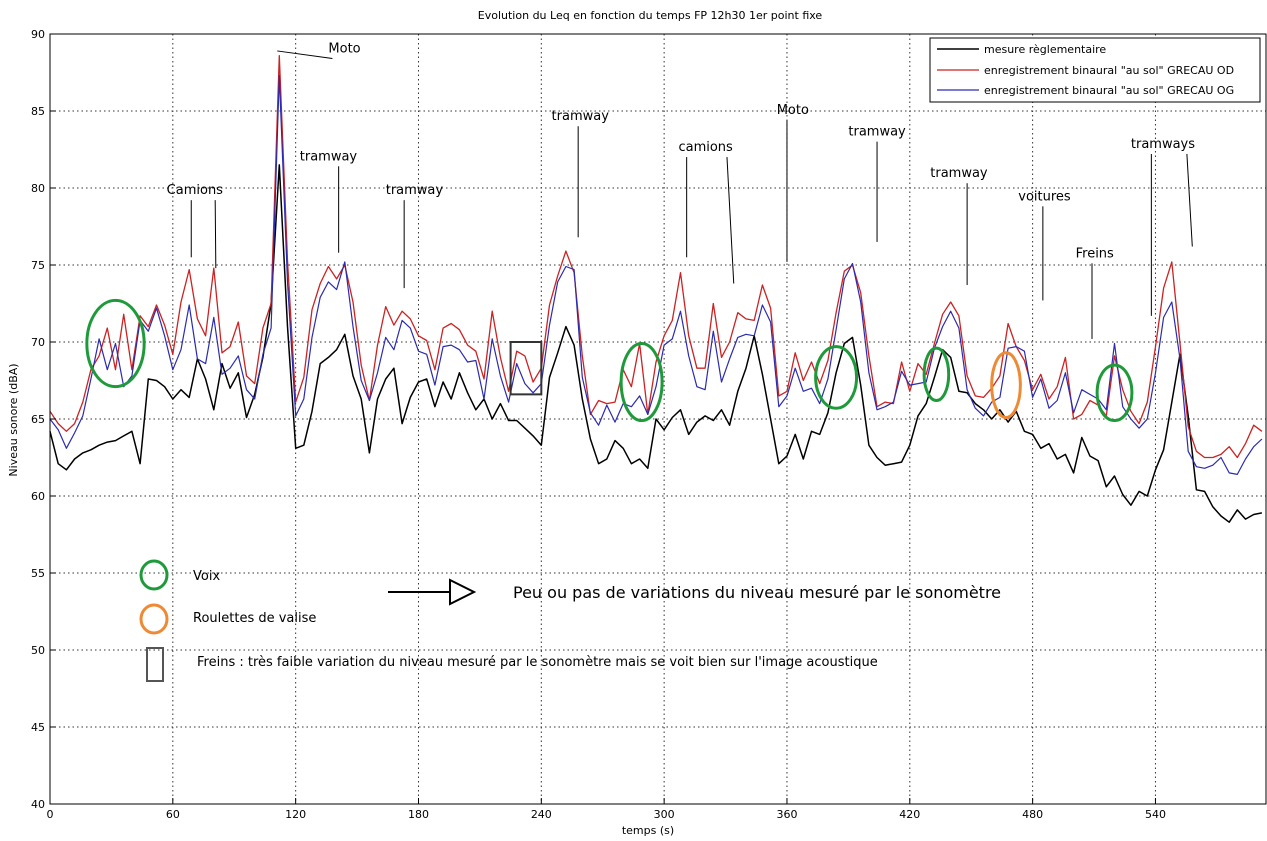 This screenshot has height=841, width=1267. What do you see at coordinates (1095, 253) in the screenshot?
I see `annotation-label: Freins` at bounding box center [1095, 253].